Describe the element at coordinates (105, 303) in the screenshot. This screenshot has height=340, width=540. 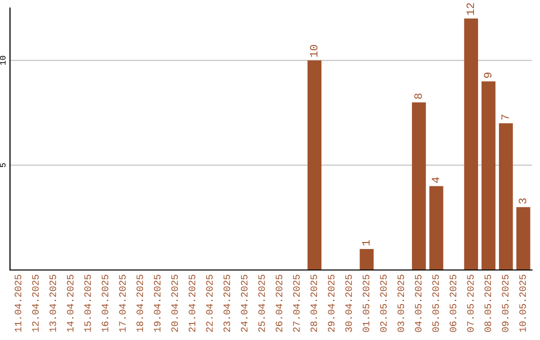
I see `x-tick-label: 16.04.2025` at that location.